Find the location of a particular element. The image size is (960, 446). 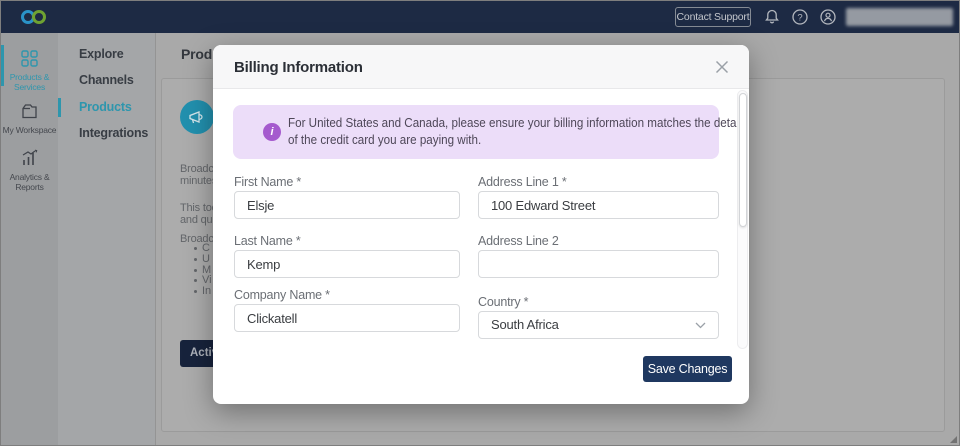

first-name-field is located at coordinates (347, 205).